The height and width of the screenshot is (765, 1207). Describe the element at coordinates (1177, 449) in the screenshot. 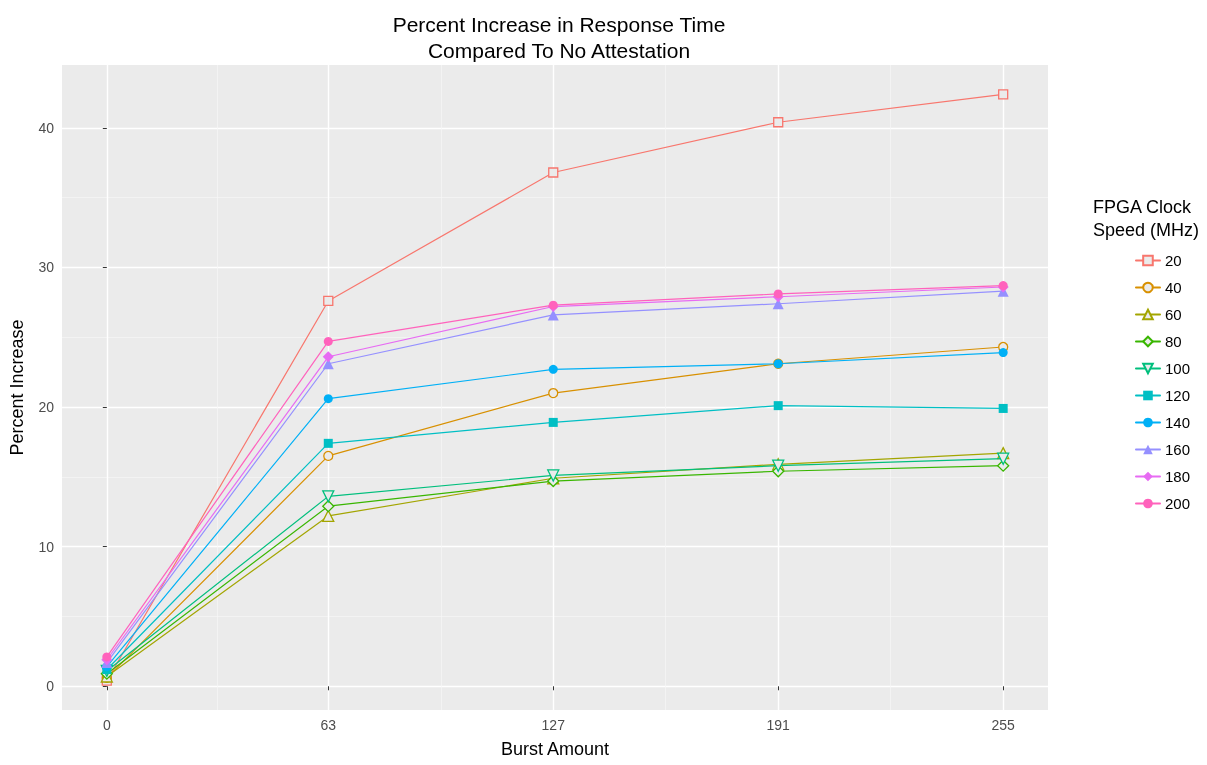

I see `legend-label: 160` at that location.